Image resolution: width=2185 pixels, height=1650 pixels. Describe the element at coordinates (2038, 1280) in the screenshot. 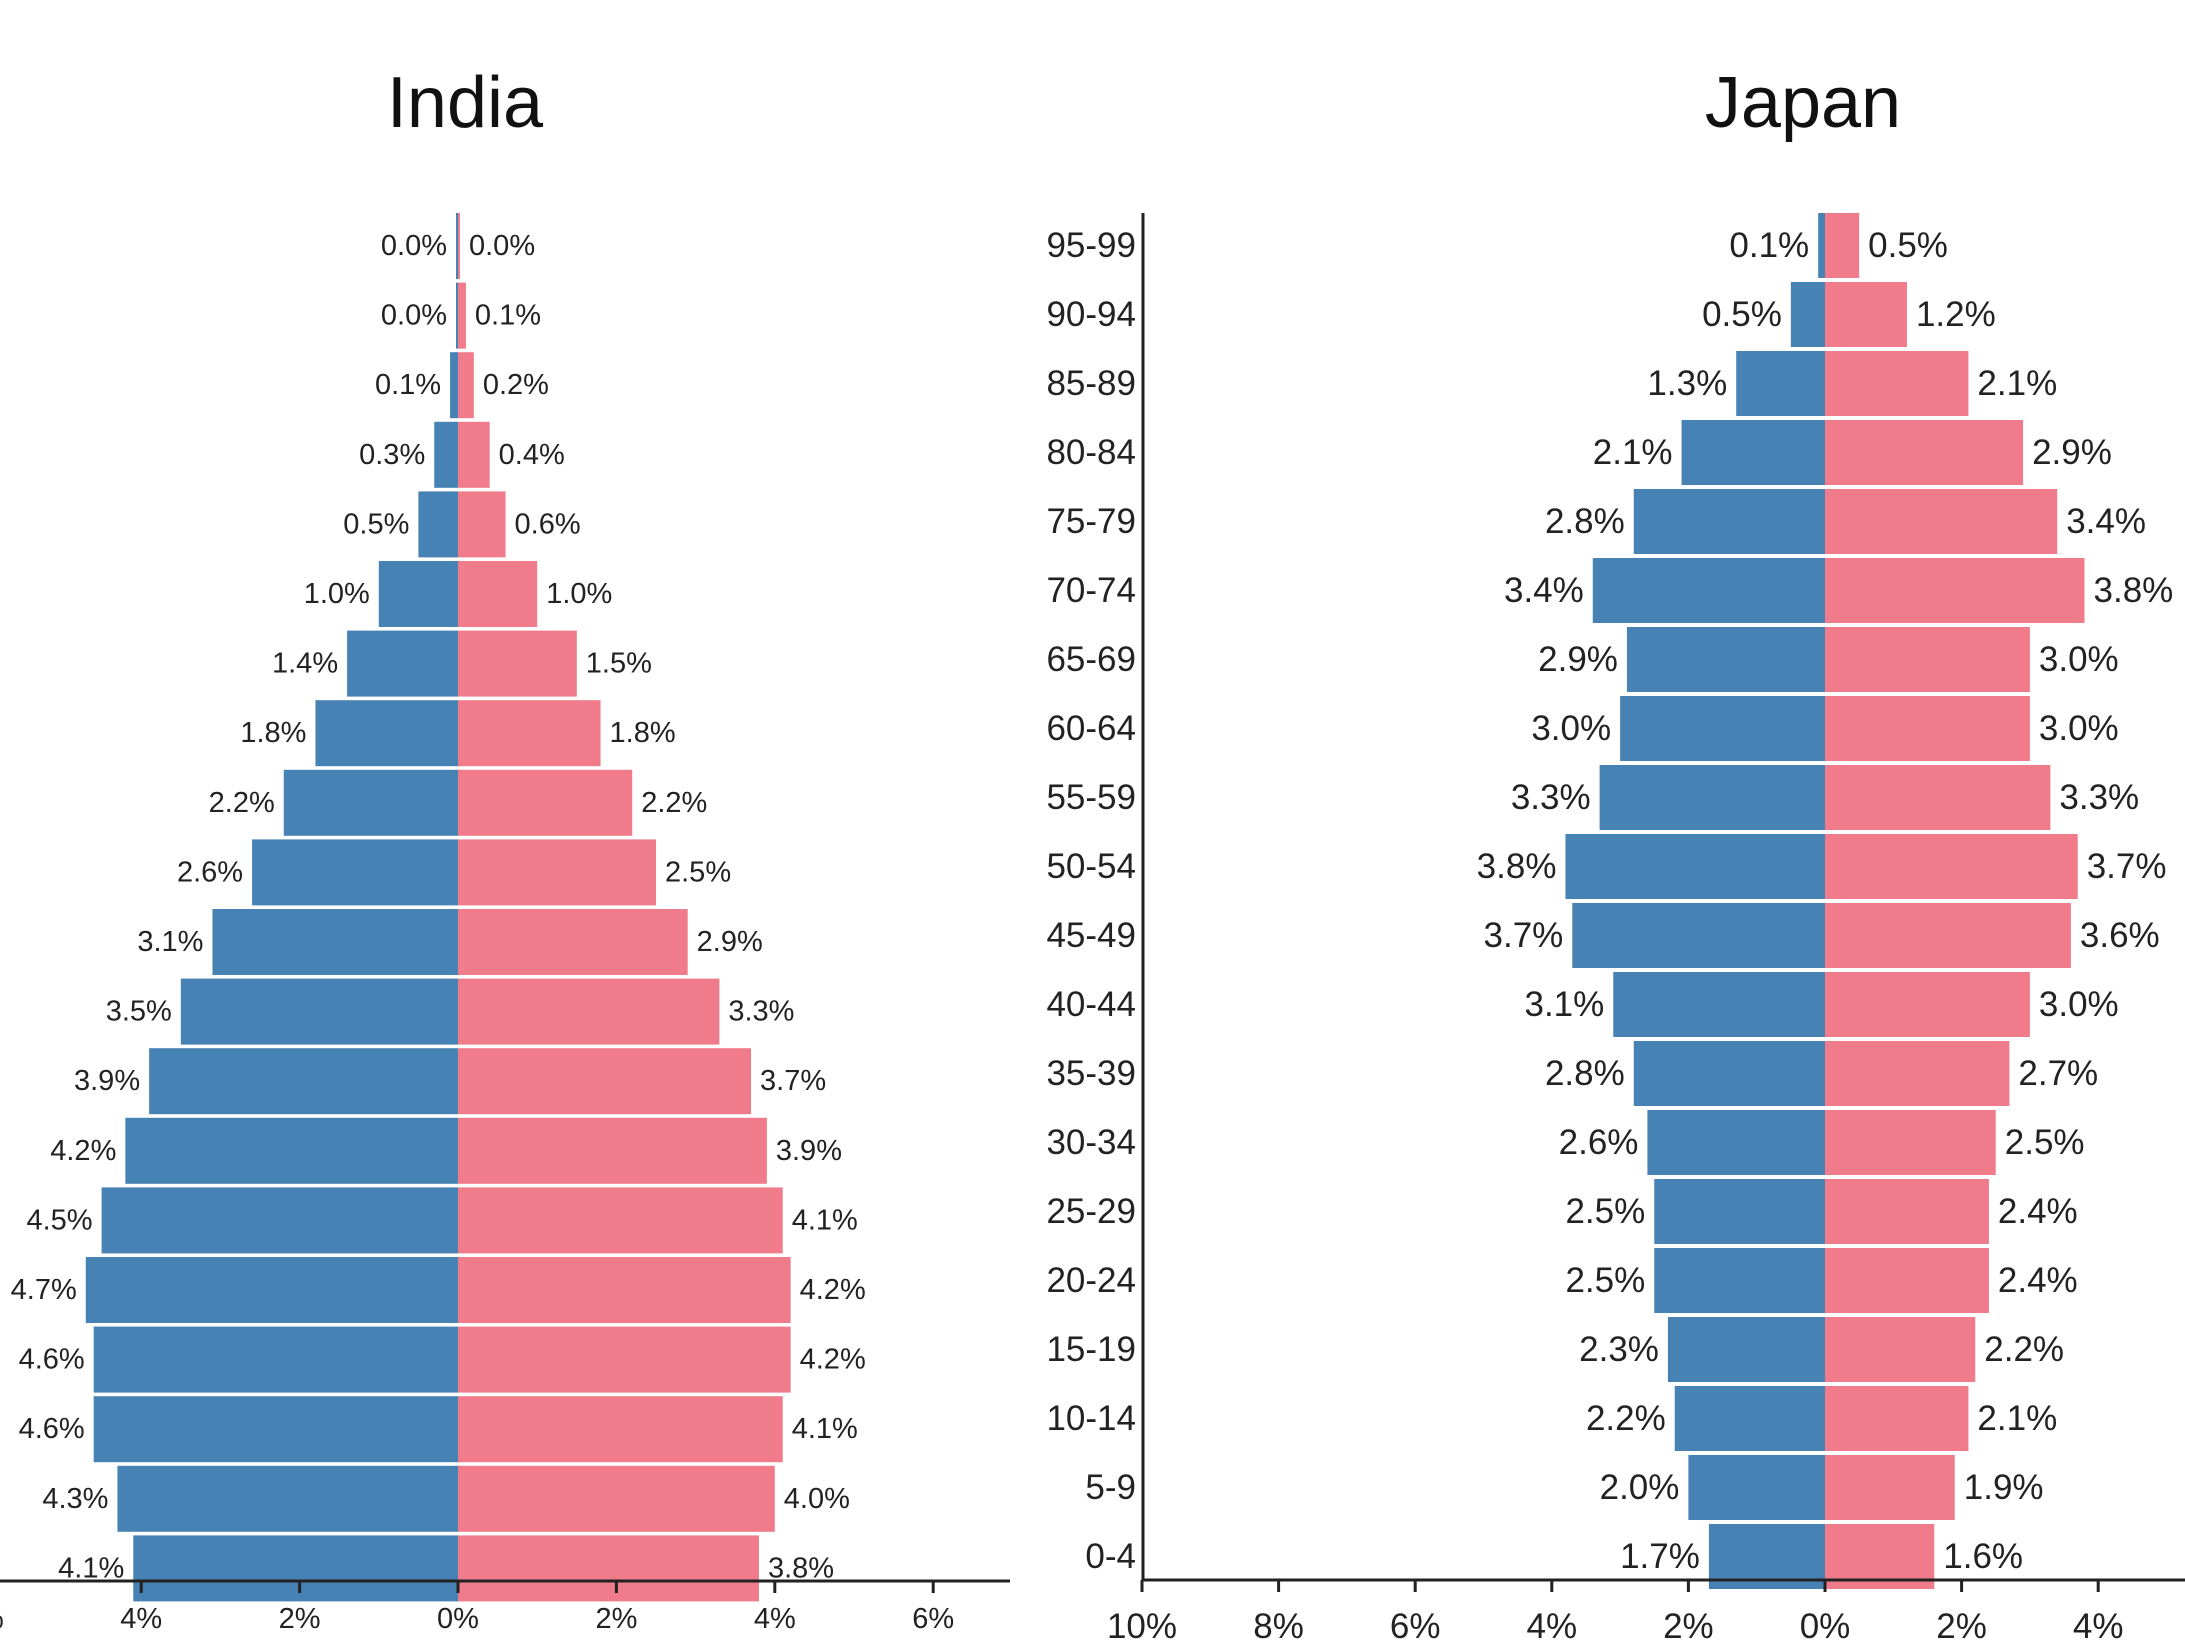

I see `japan-label-female: 2.4%` at that location.